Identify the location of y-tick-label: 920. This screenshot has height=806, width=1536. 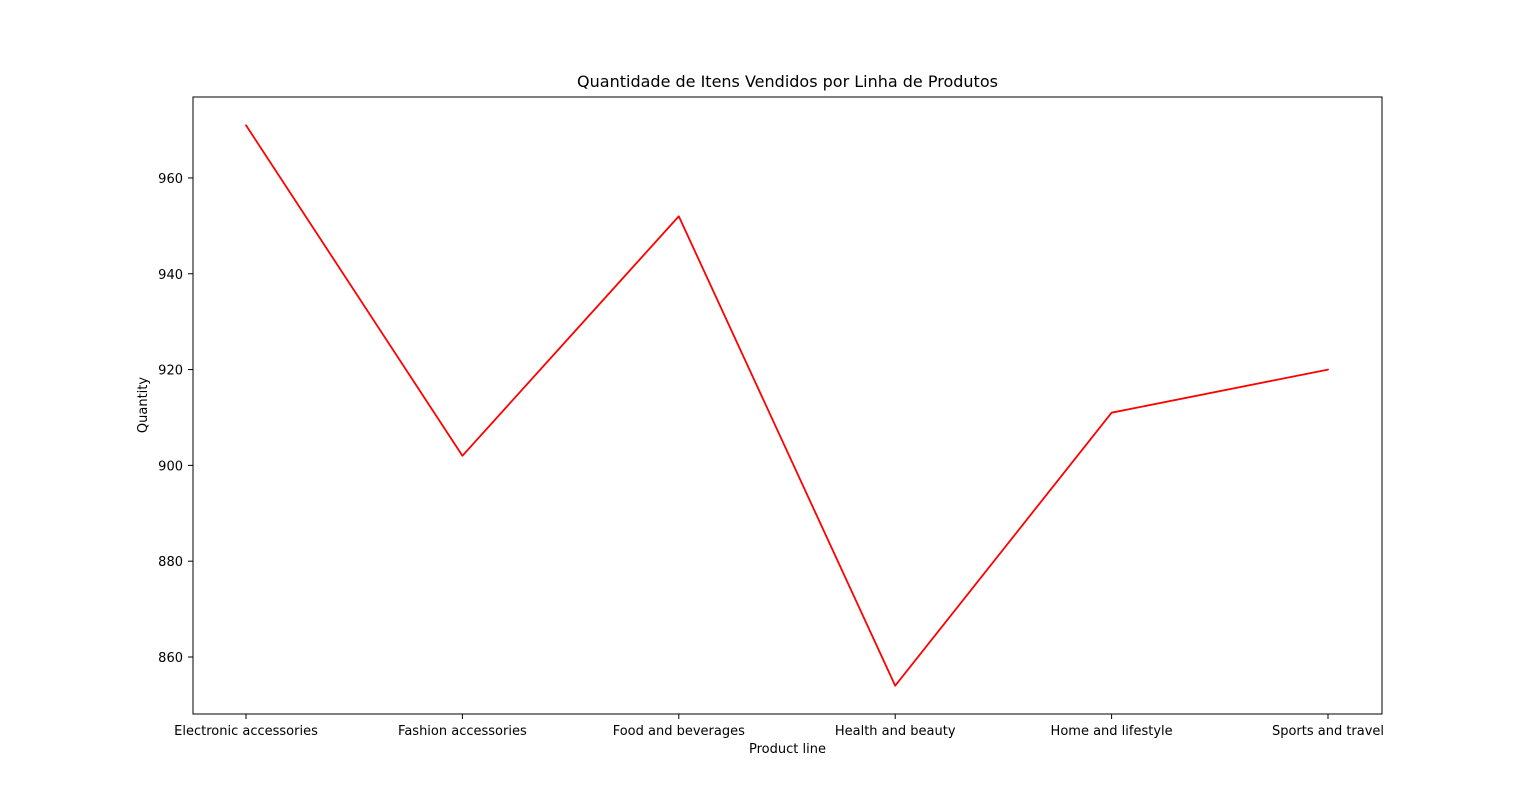
(170, 371).